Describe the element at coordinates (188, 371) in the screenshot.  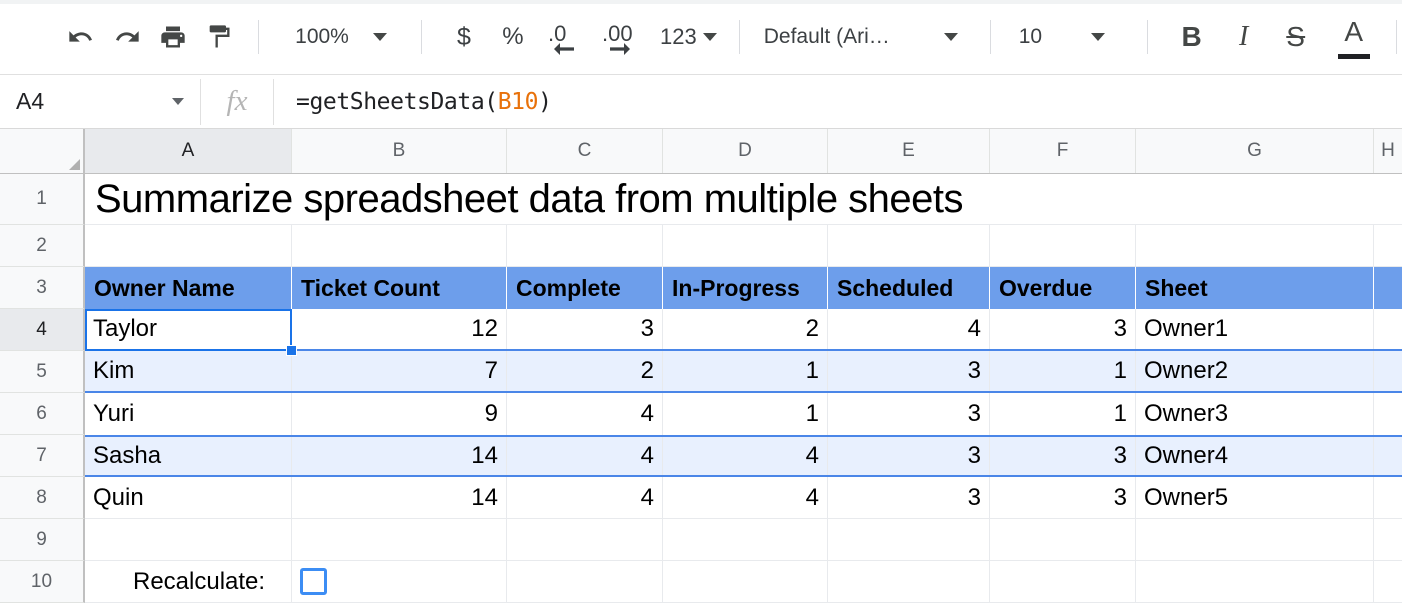
I see `cell-a5: Kim` at that location.